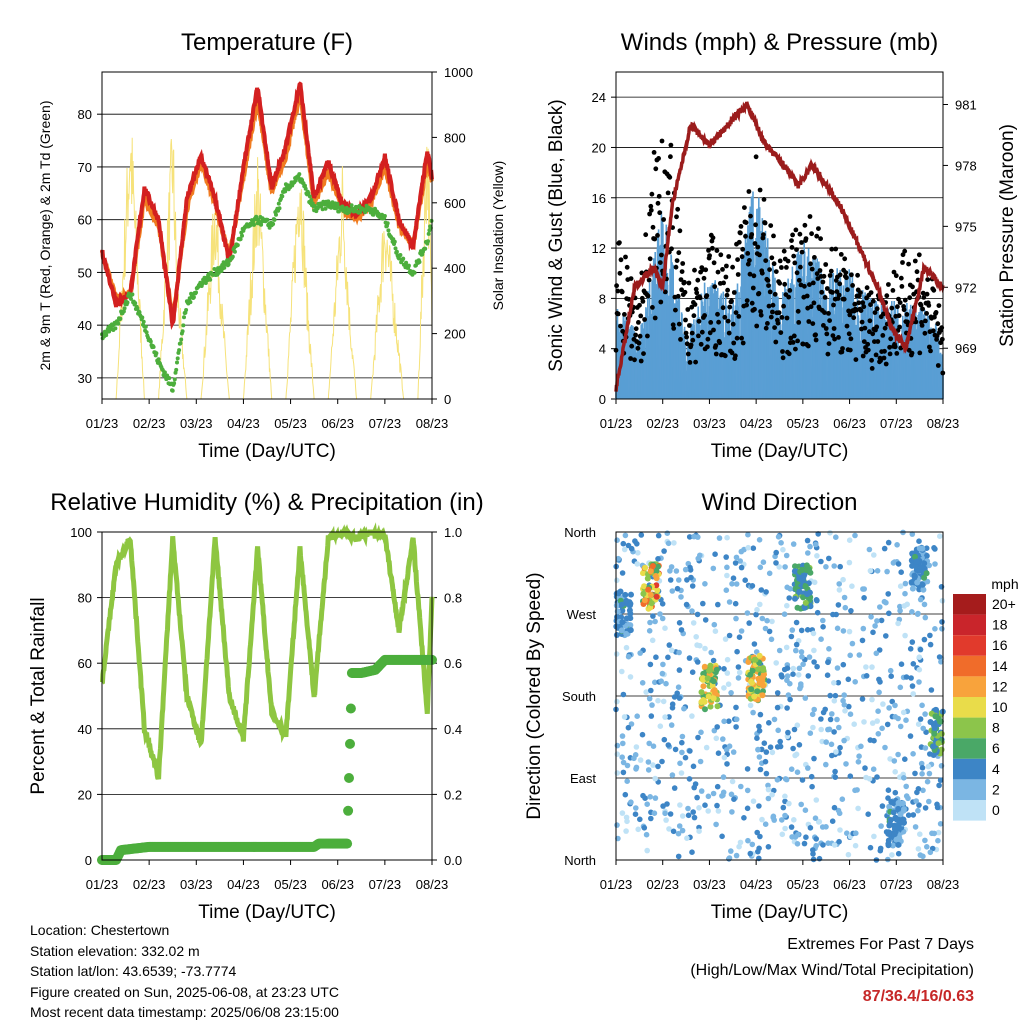  What do you see at coordinates (966, 104) in the screenshot?
I see `y2-tick-label: 981` at bounding box center [966, 104].